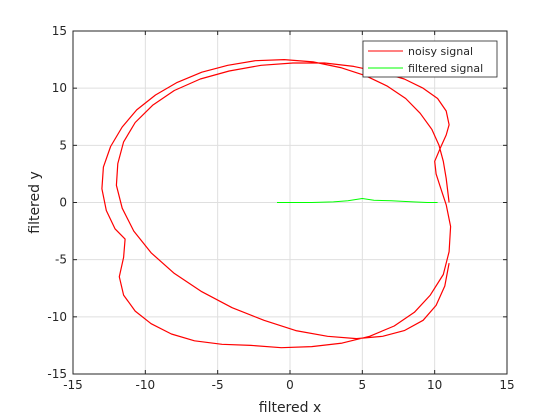 The image size is (560, 420). I want to click on y-tick-label: 10, so click(59, 88).